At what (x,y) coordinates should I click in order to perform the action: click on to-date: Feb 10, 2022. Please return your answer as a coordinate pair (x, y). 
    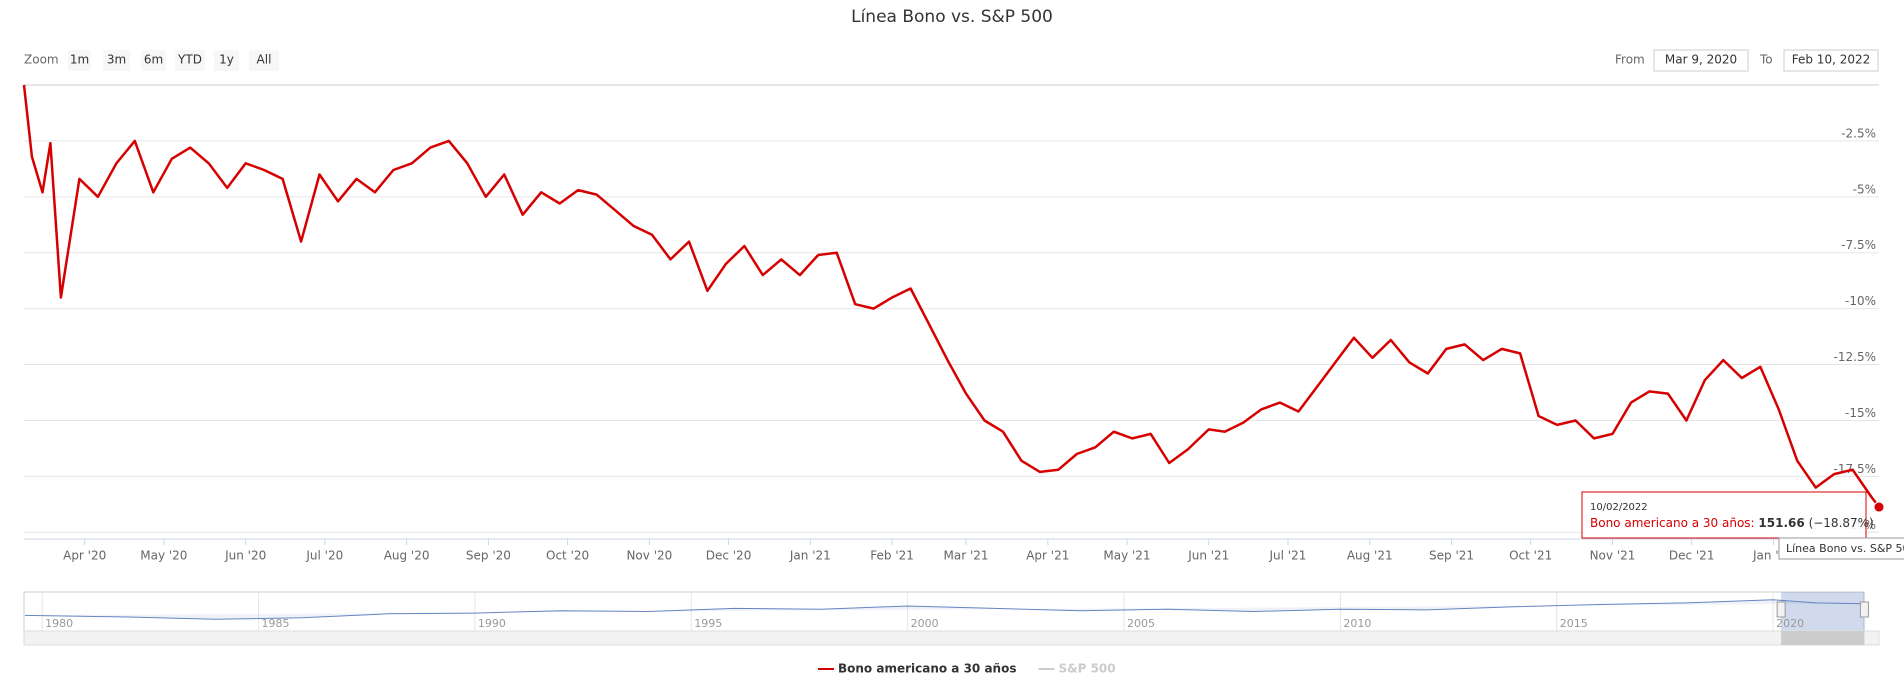
    Looking at the image, I should click on (1831, 60).